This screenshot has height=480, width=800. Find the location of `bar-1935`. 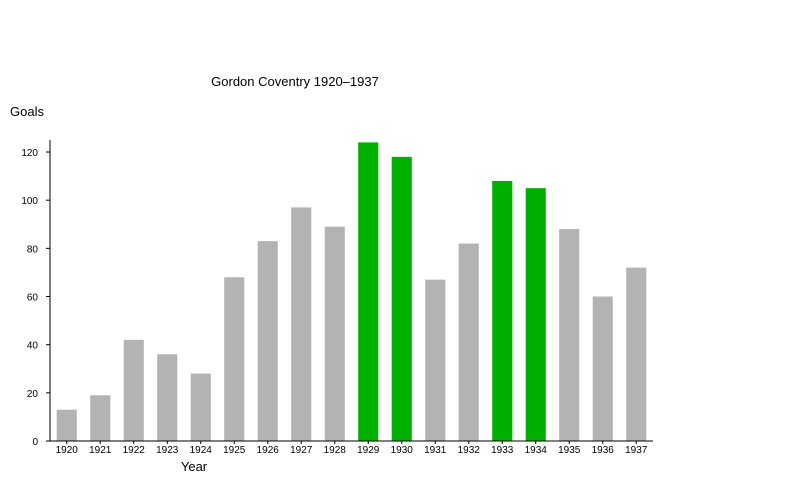

bar-1935 is located at coordinates (569, 335).